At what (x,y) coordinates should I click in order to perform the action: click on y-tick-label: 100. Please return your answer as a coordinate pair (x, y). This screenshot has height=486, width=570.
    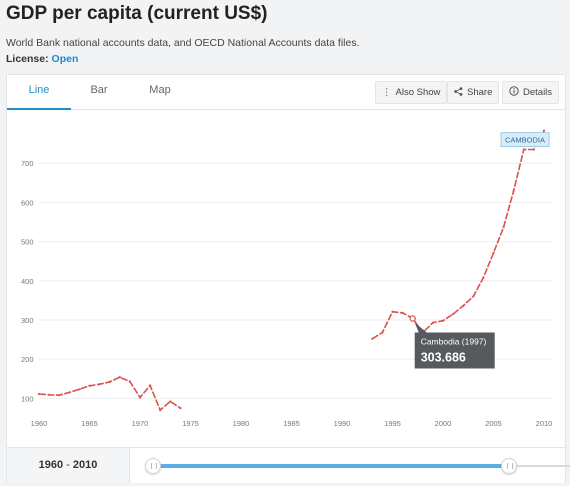
    Looking at the image, I should click on (27, 398).